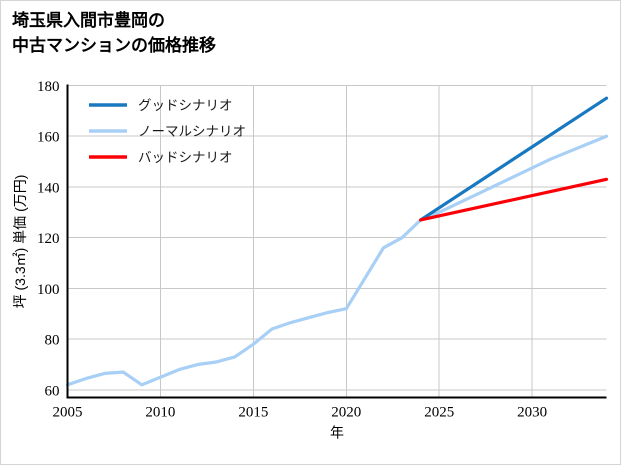 The image size is (621, 466). Describe the element at coordinates (253, 413) in the screenshot. I see `x-tick-label: 2015` at that location.